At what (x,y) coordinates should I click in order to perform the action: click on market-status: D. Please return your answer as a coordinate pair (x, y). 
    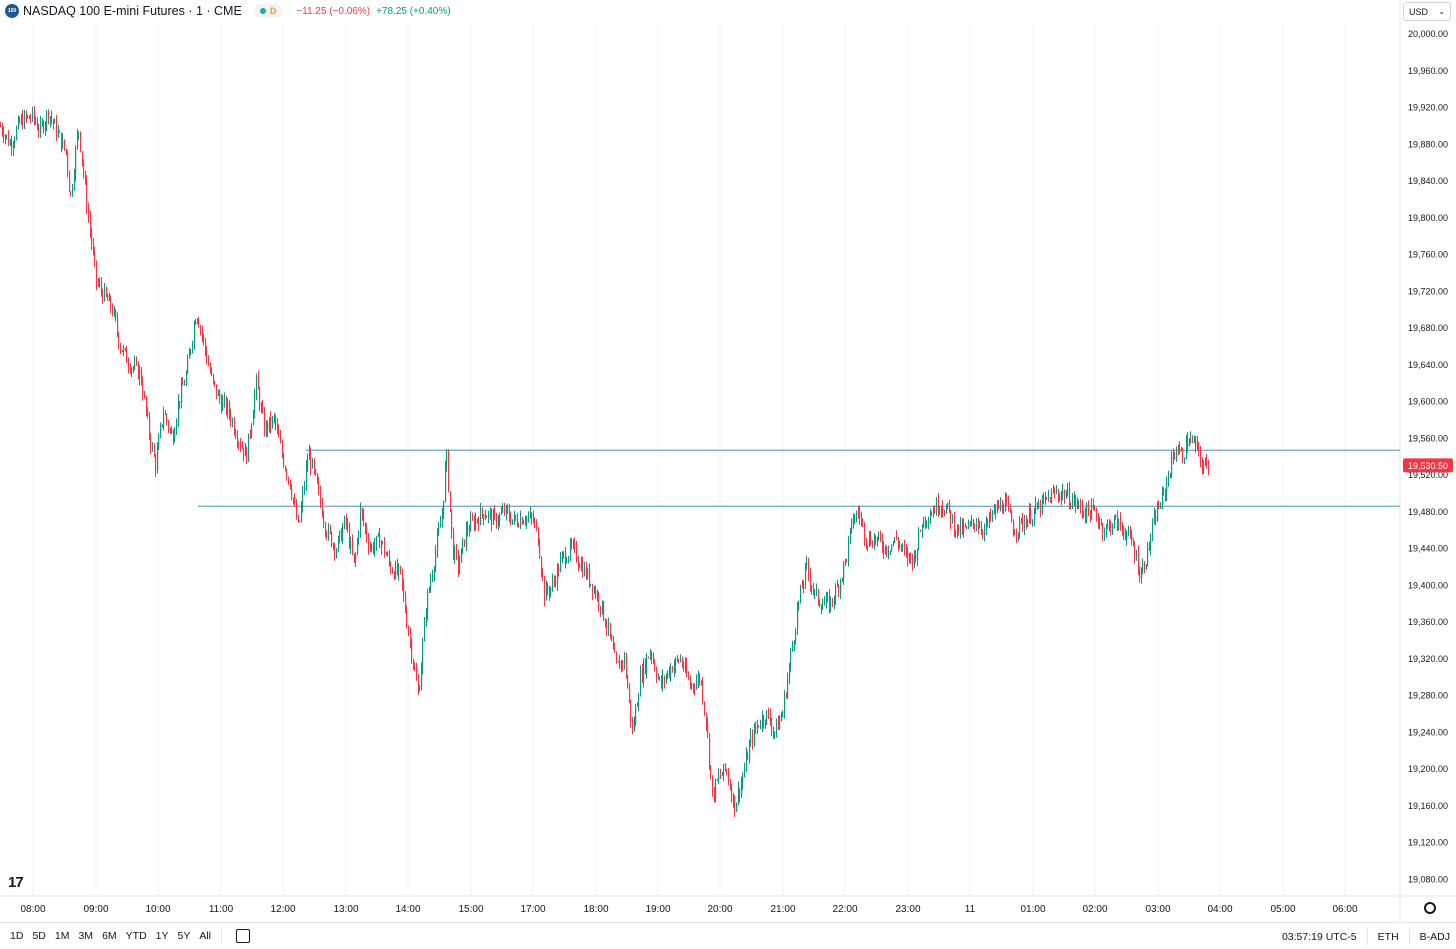
    Looking at the image, I should click on (268, 11).